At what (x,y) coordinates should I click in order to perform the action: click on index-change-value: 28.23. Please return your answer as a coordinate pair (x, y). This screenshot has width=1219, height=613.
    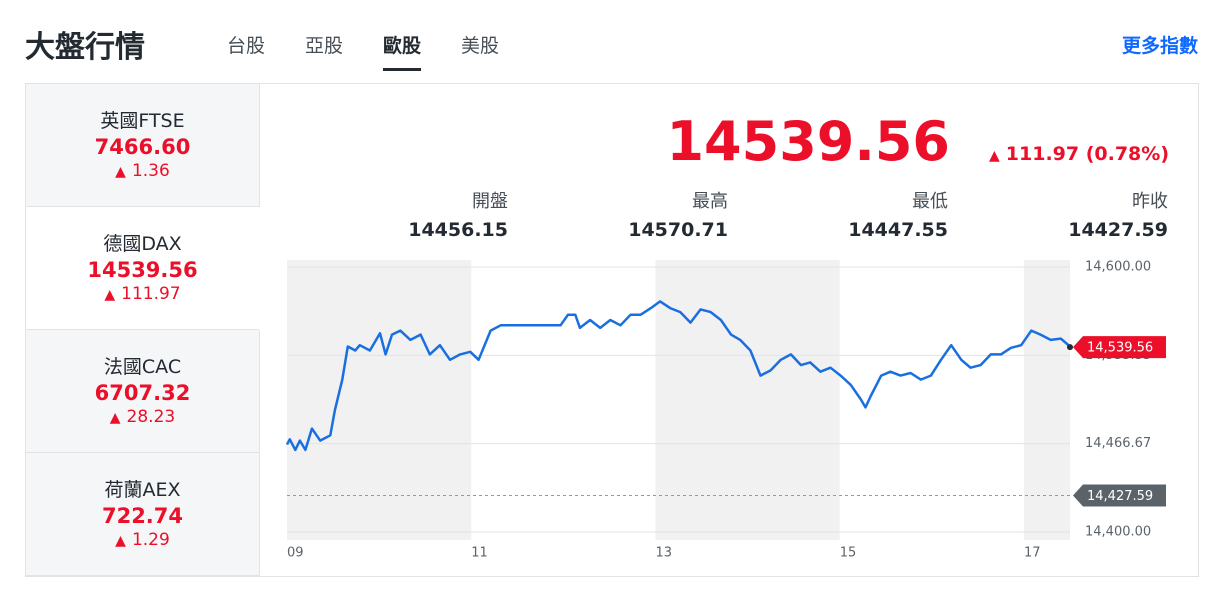
    Looking at the image, I should click on (151, 417).